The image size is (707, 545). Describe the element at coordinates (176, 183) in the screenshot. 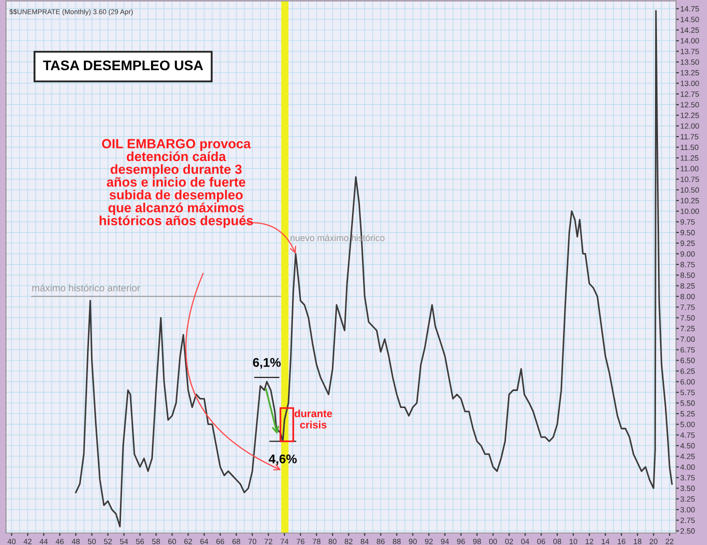

I see `annotation: OIL EMBARGO provoca detención caída desempleo durante 3 años e inicio de fuerte subida de desempleo que alcanzó máximos históricos años después` at that location.